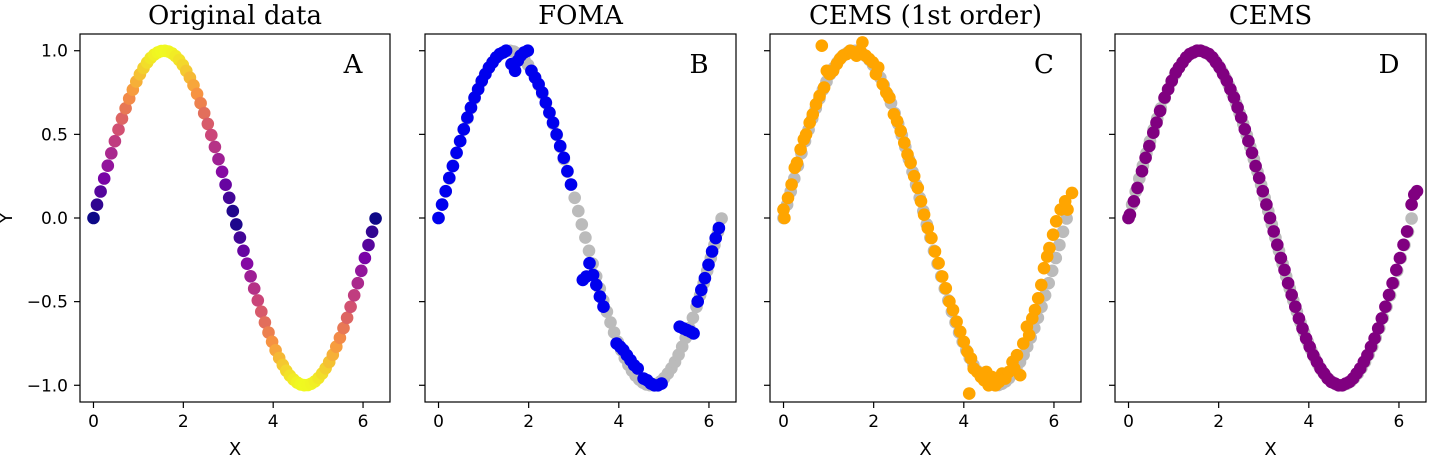  I want to click on y-tick-label: 1.0, so click(54, 52).